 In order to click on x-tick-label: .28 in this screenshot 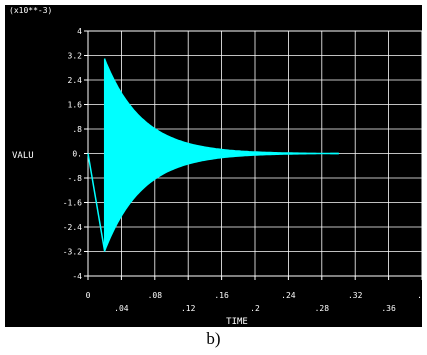, I will do `click(322, 308)`.